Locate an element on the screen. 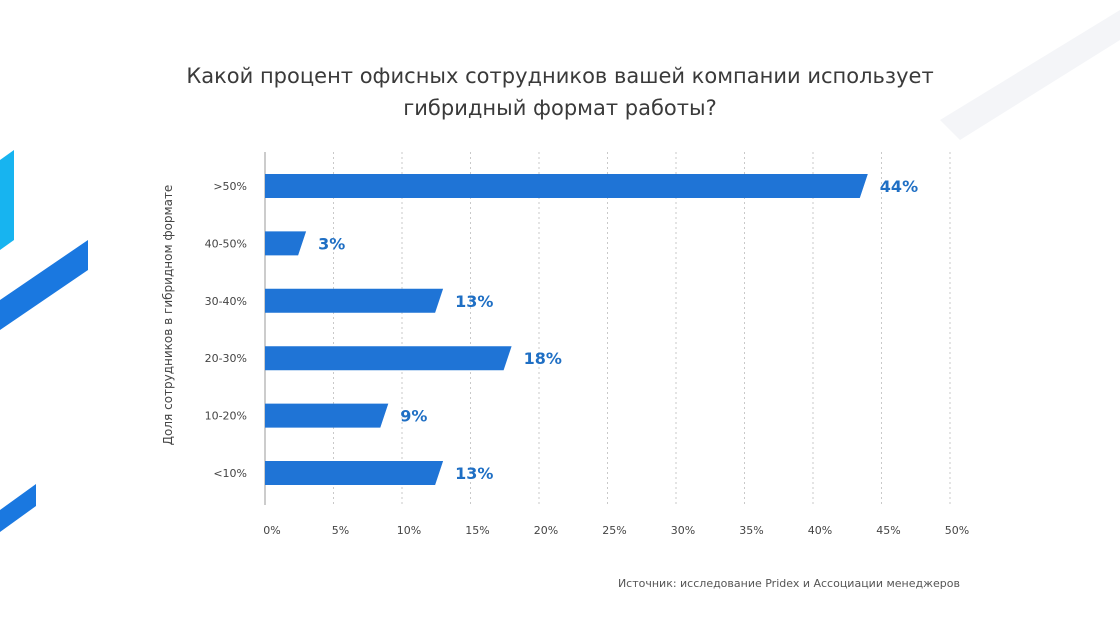 The height and width of the screenshot is (630, 1120). x-tick-label: 0% is located at coordinates (271, 530).